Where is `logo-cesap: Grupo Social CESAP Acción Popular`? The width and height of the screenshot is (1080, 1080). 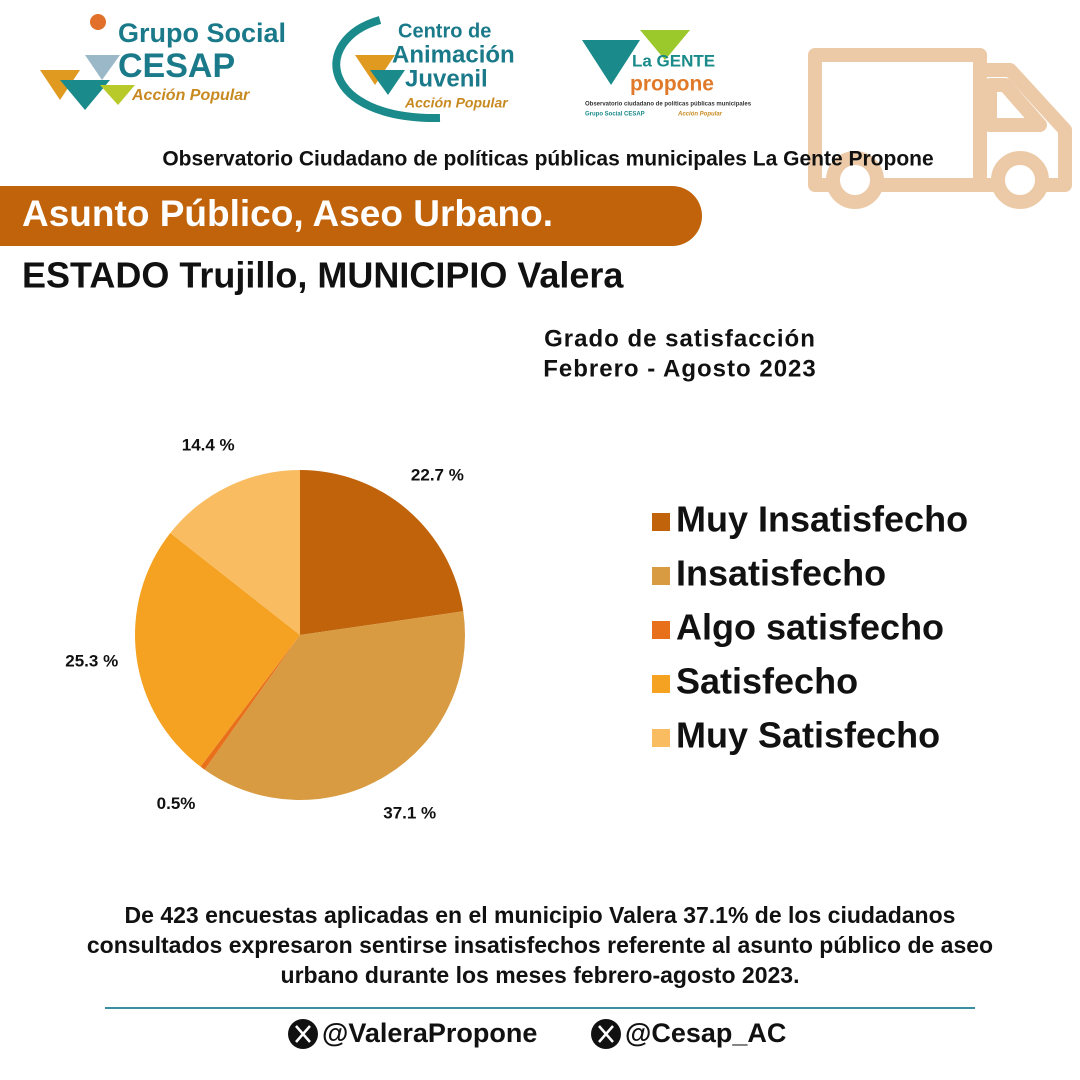
logo-cesap: Grupo Social CESAP Acción Popular is located at coordinates (163, 62).